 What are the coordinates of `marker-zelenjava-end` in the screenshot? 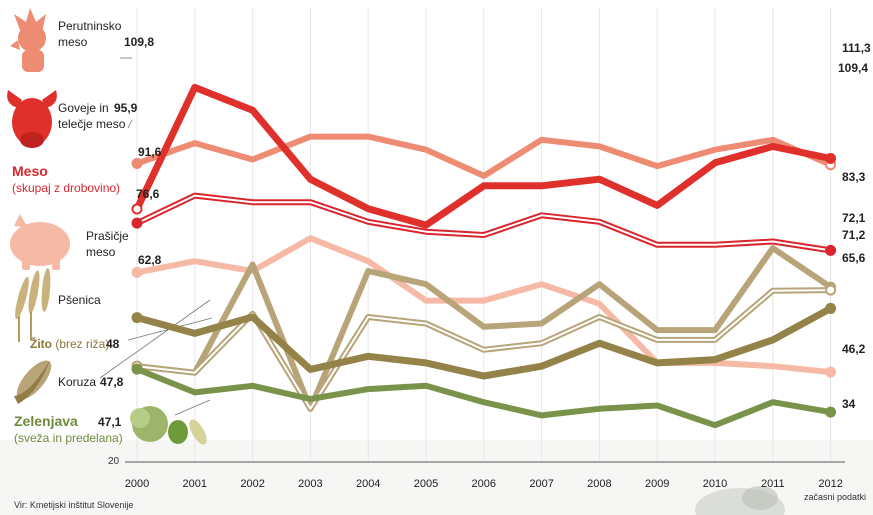 It's located at (831, 412).